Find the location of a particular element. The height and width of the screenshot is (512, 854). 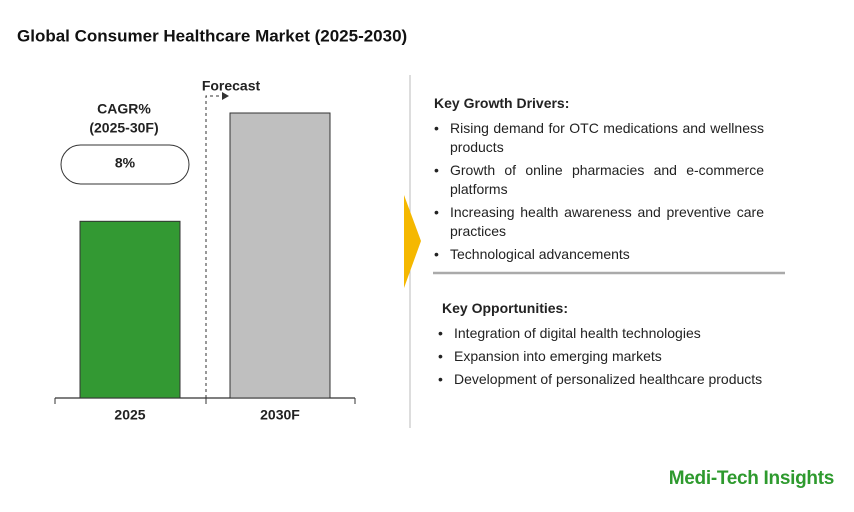

opportunities-title: Key Opportunities: is located at coordinates (505, 308).